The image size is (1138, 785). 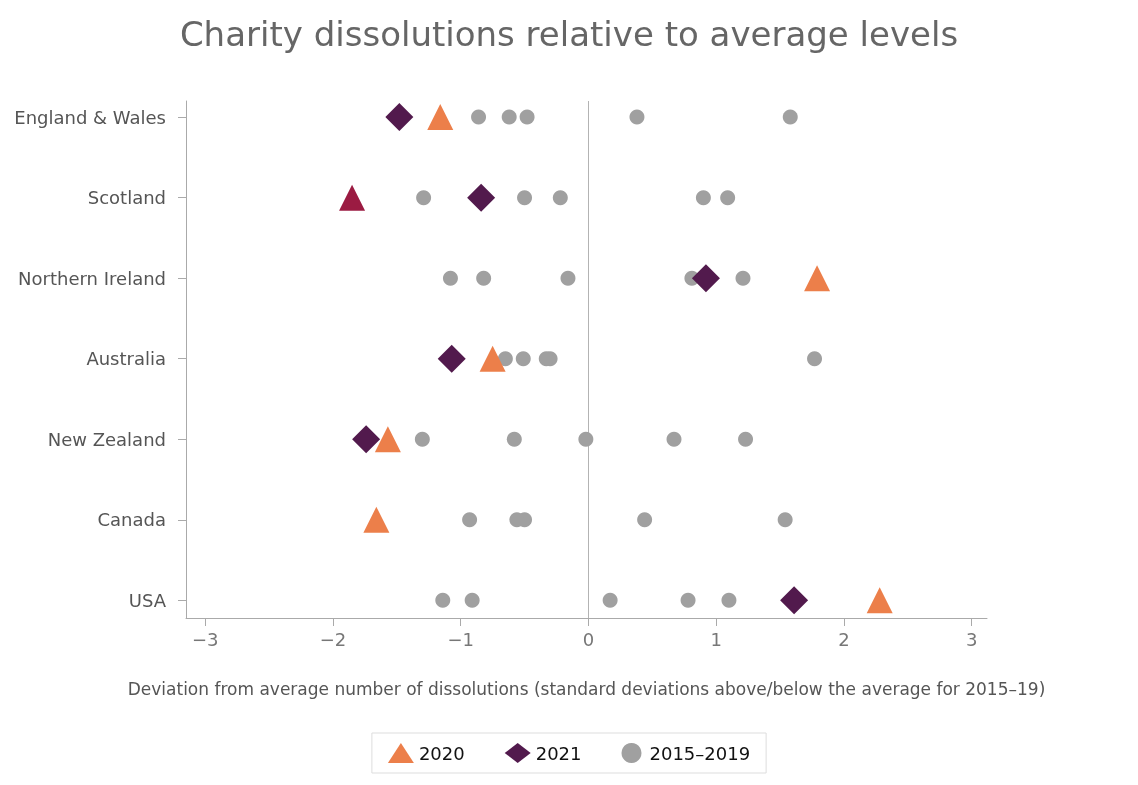 I want to click on x-tick-label: −2, so click(x=333, y=639).